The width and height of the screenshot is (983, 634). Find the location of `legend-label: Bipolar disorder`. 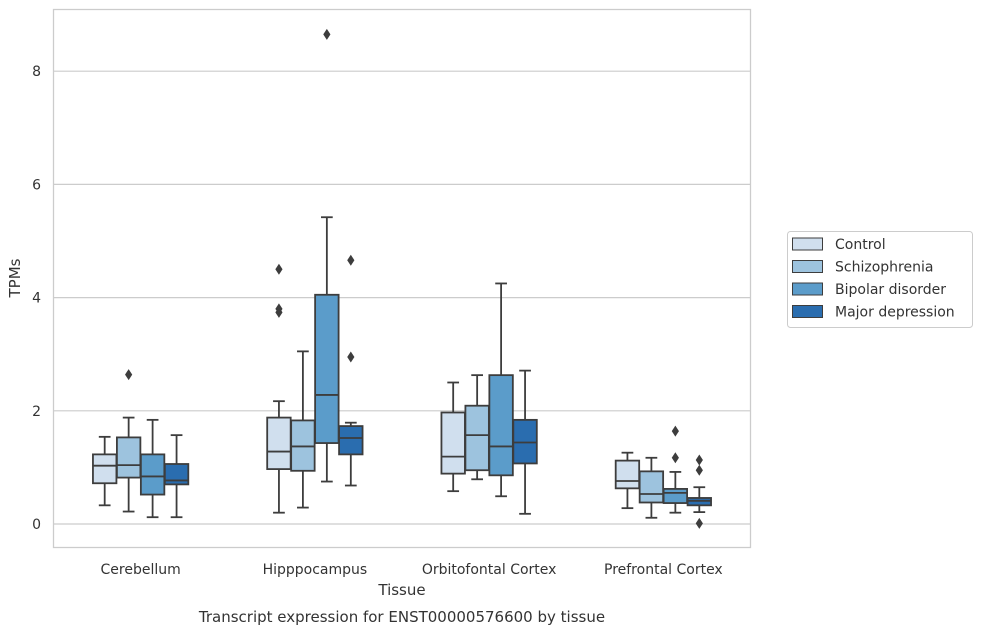

legend-label: Bipolar disorder is located at coordinates (890, 290).